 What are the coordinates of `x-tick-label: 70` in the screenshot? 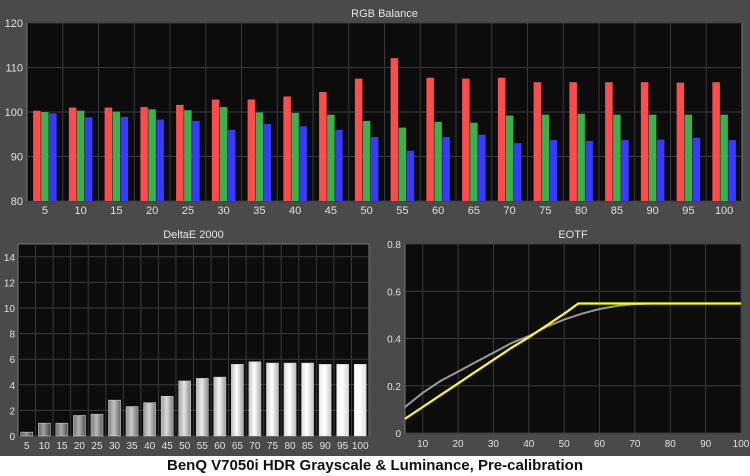 It's located at (635, 444).